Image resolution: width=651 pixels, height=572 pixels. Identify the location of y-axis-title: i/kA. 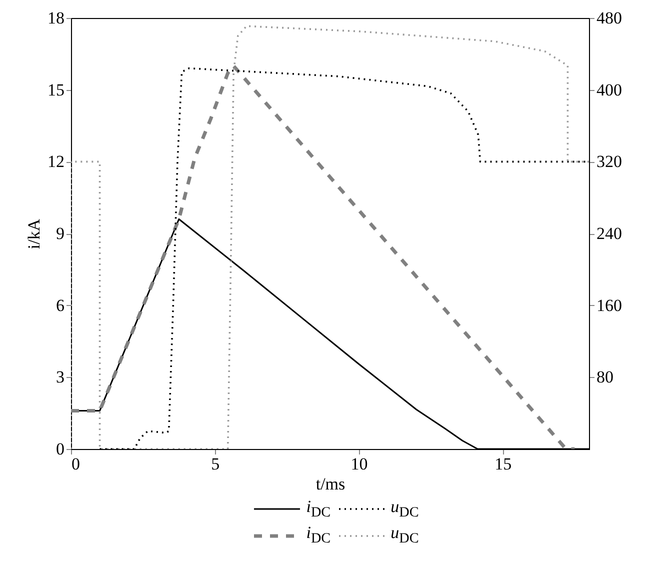
(34, 234).